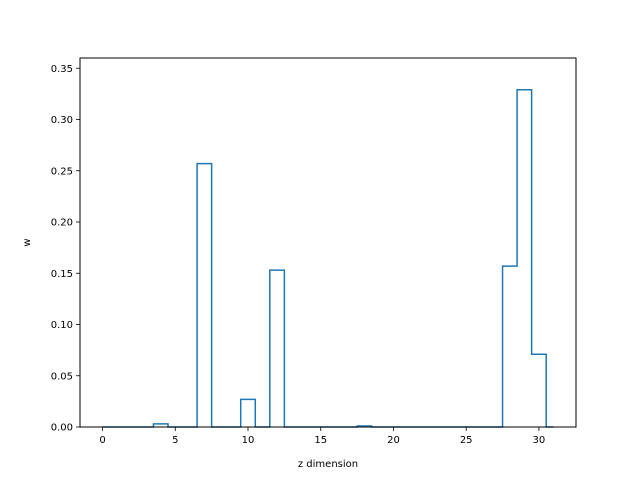  Describe the element at coordinates (248, 440) in the screenshot. I see `x-tick-label: 10` at that location.